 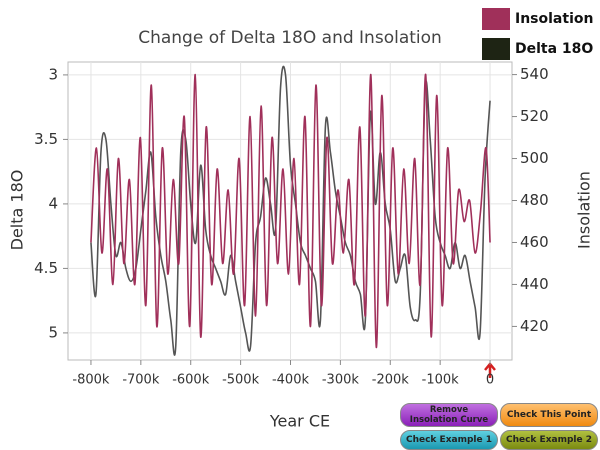 What do you see at coordinates (53, 203) in the screenshot?
I see `y-tick-label: 4` at bounding box center [53, 203].